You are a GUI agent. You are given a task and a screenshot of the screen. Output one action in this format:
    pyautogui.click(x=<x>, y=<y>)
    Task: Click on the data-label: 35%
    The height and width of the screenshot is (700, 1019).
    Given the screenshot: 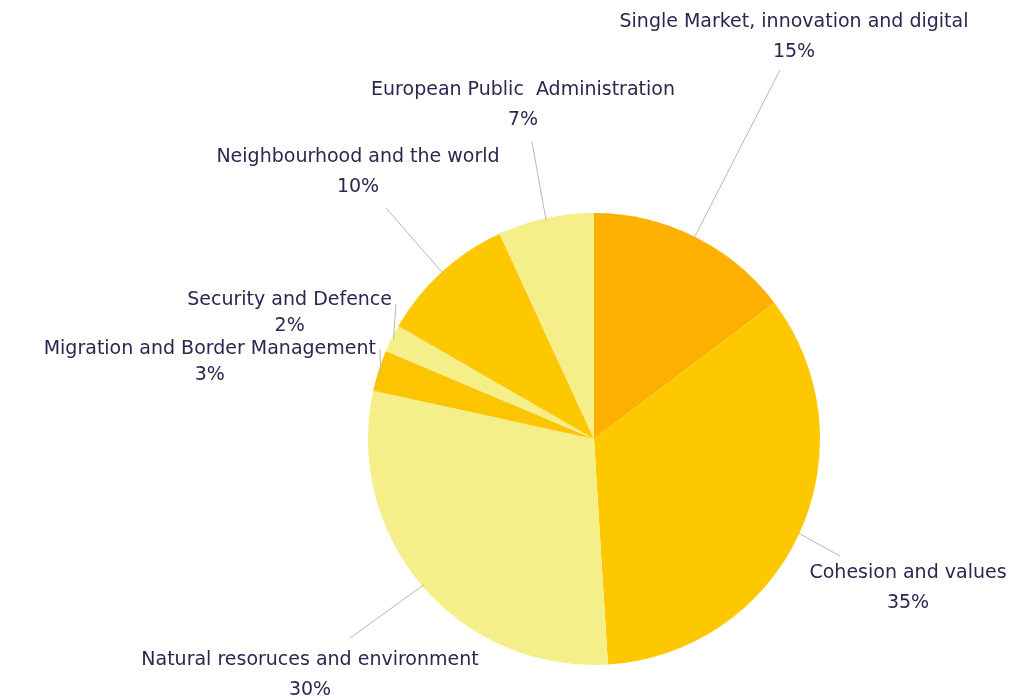 What is the action you would take?
    pyautogui.click(x=908, y=600)
    